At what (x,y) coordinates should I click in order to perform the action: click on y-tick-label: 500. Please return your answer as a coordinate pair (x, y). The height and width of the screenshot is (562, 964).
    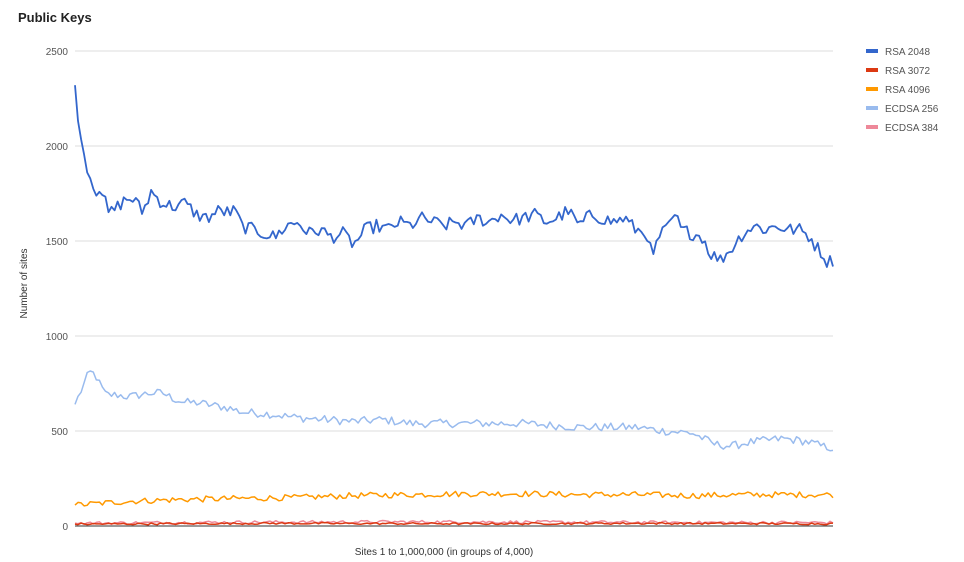
    Looking at the image, I should click on (59, 432).